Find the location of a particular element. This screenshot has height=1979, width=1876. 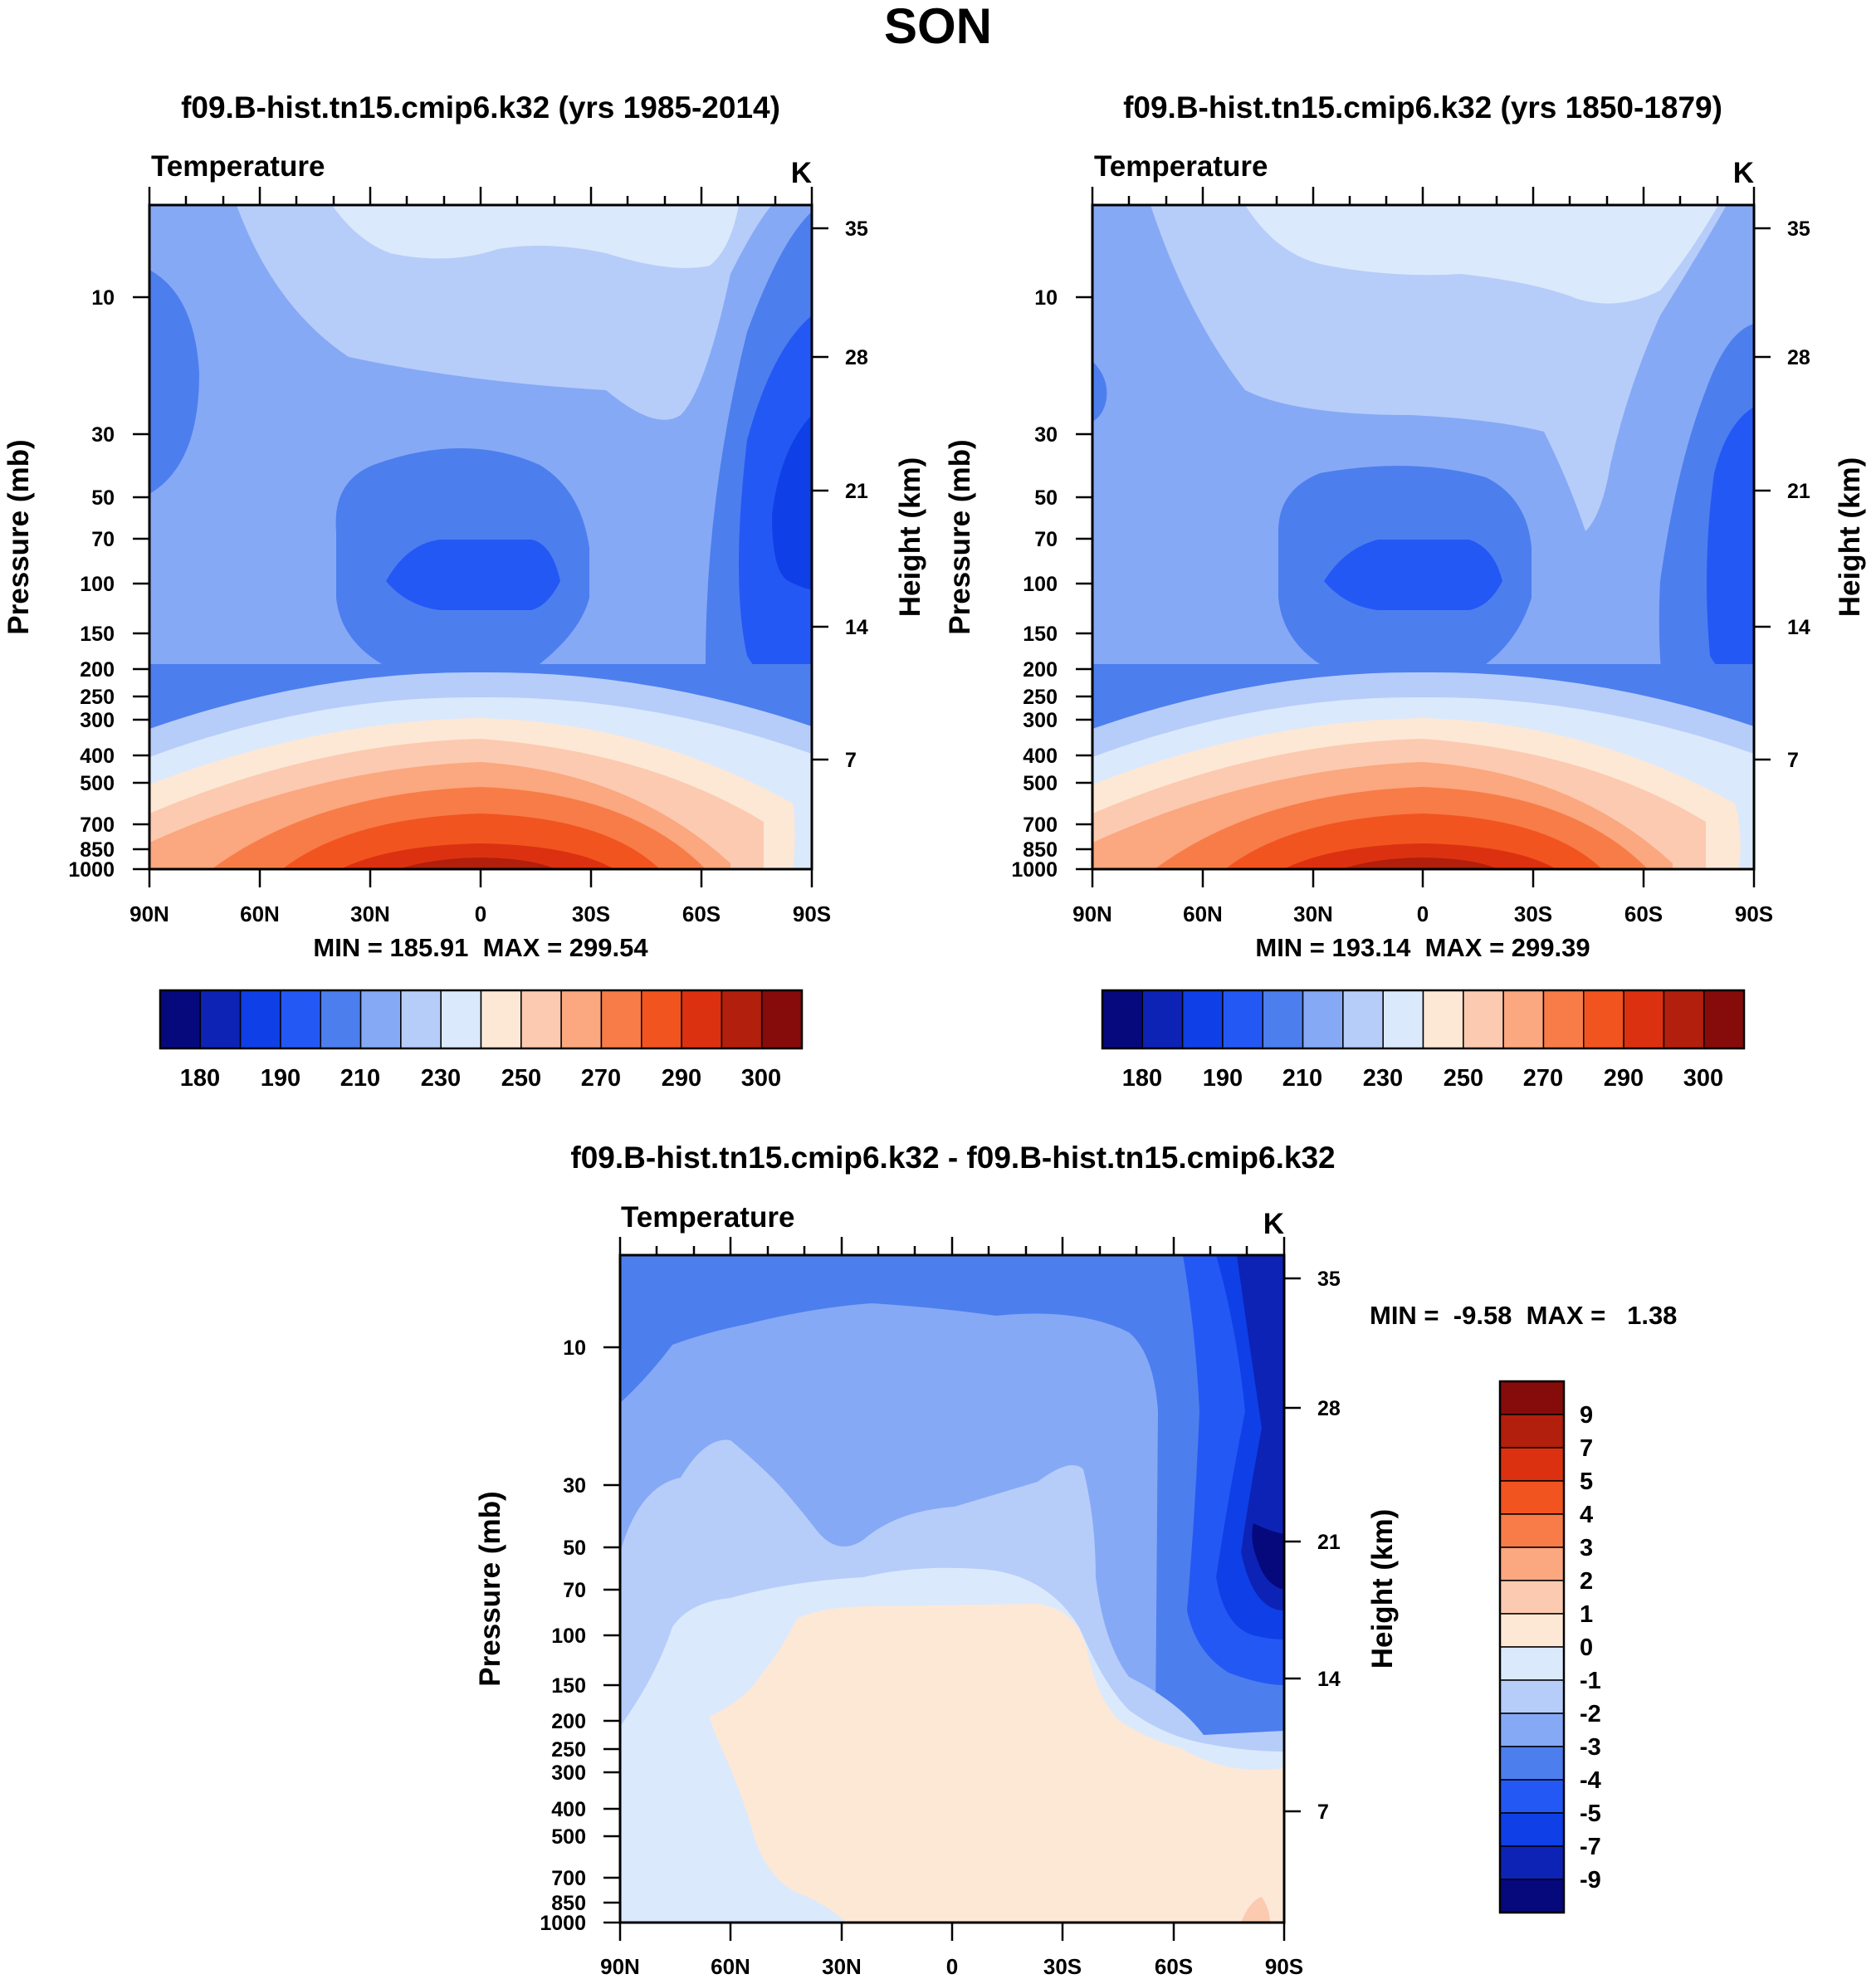

colorbar-label: -9 is located at coordinates (1591, 1880).